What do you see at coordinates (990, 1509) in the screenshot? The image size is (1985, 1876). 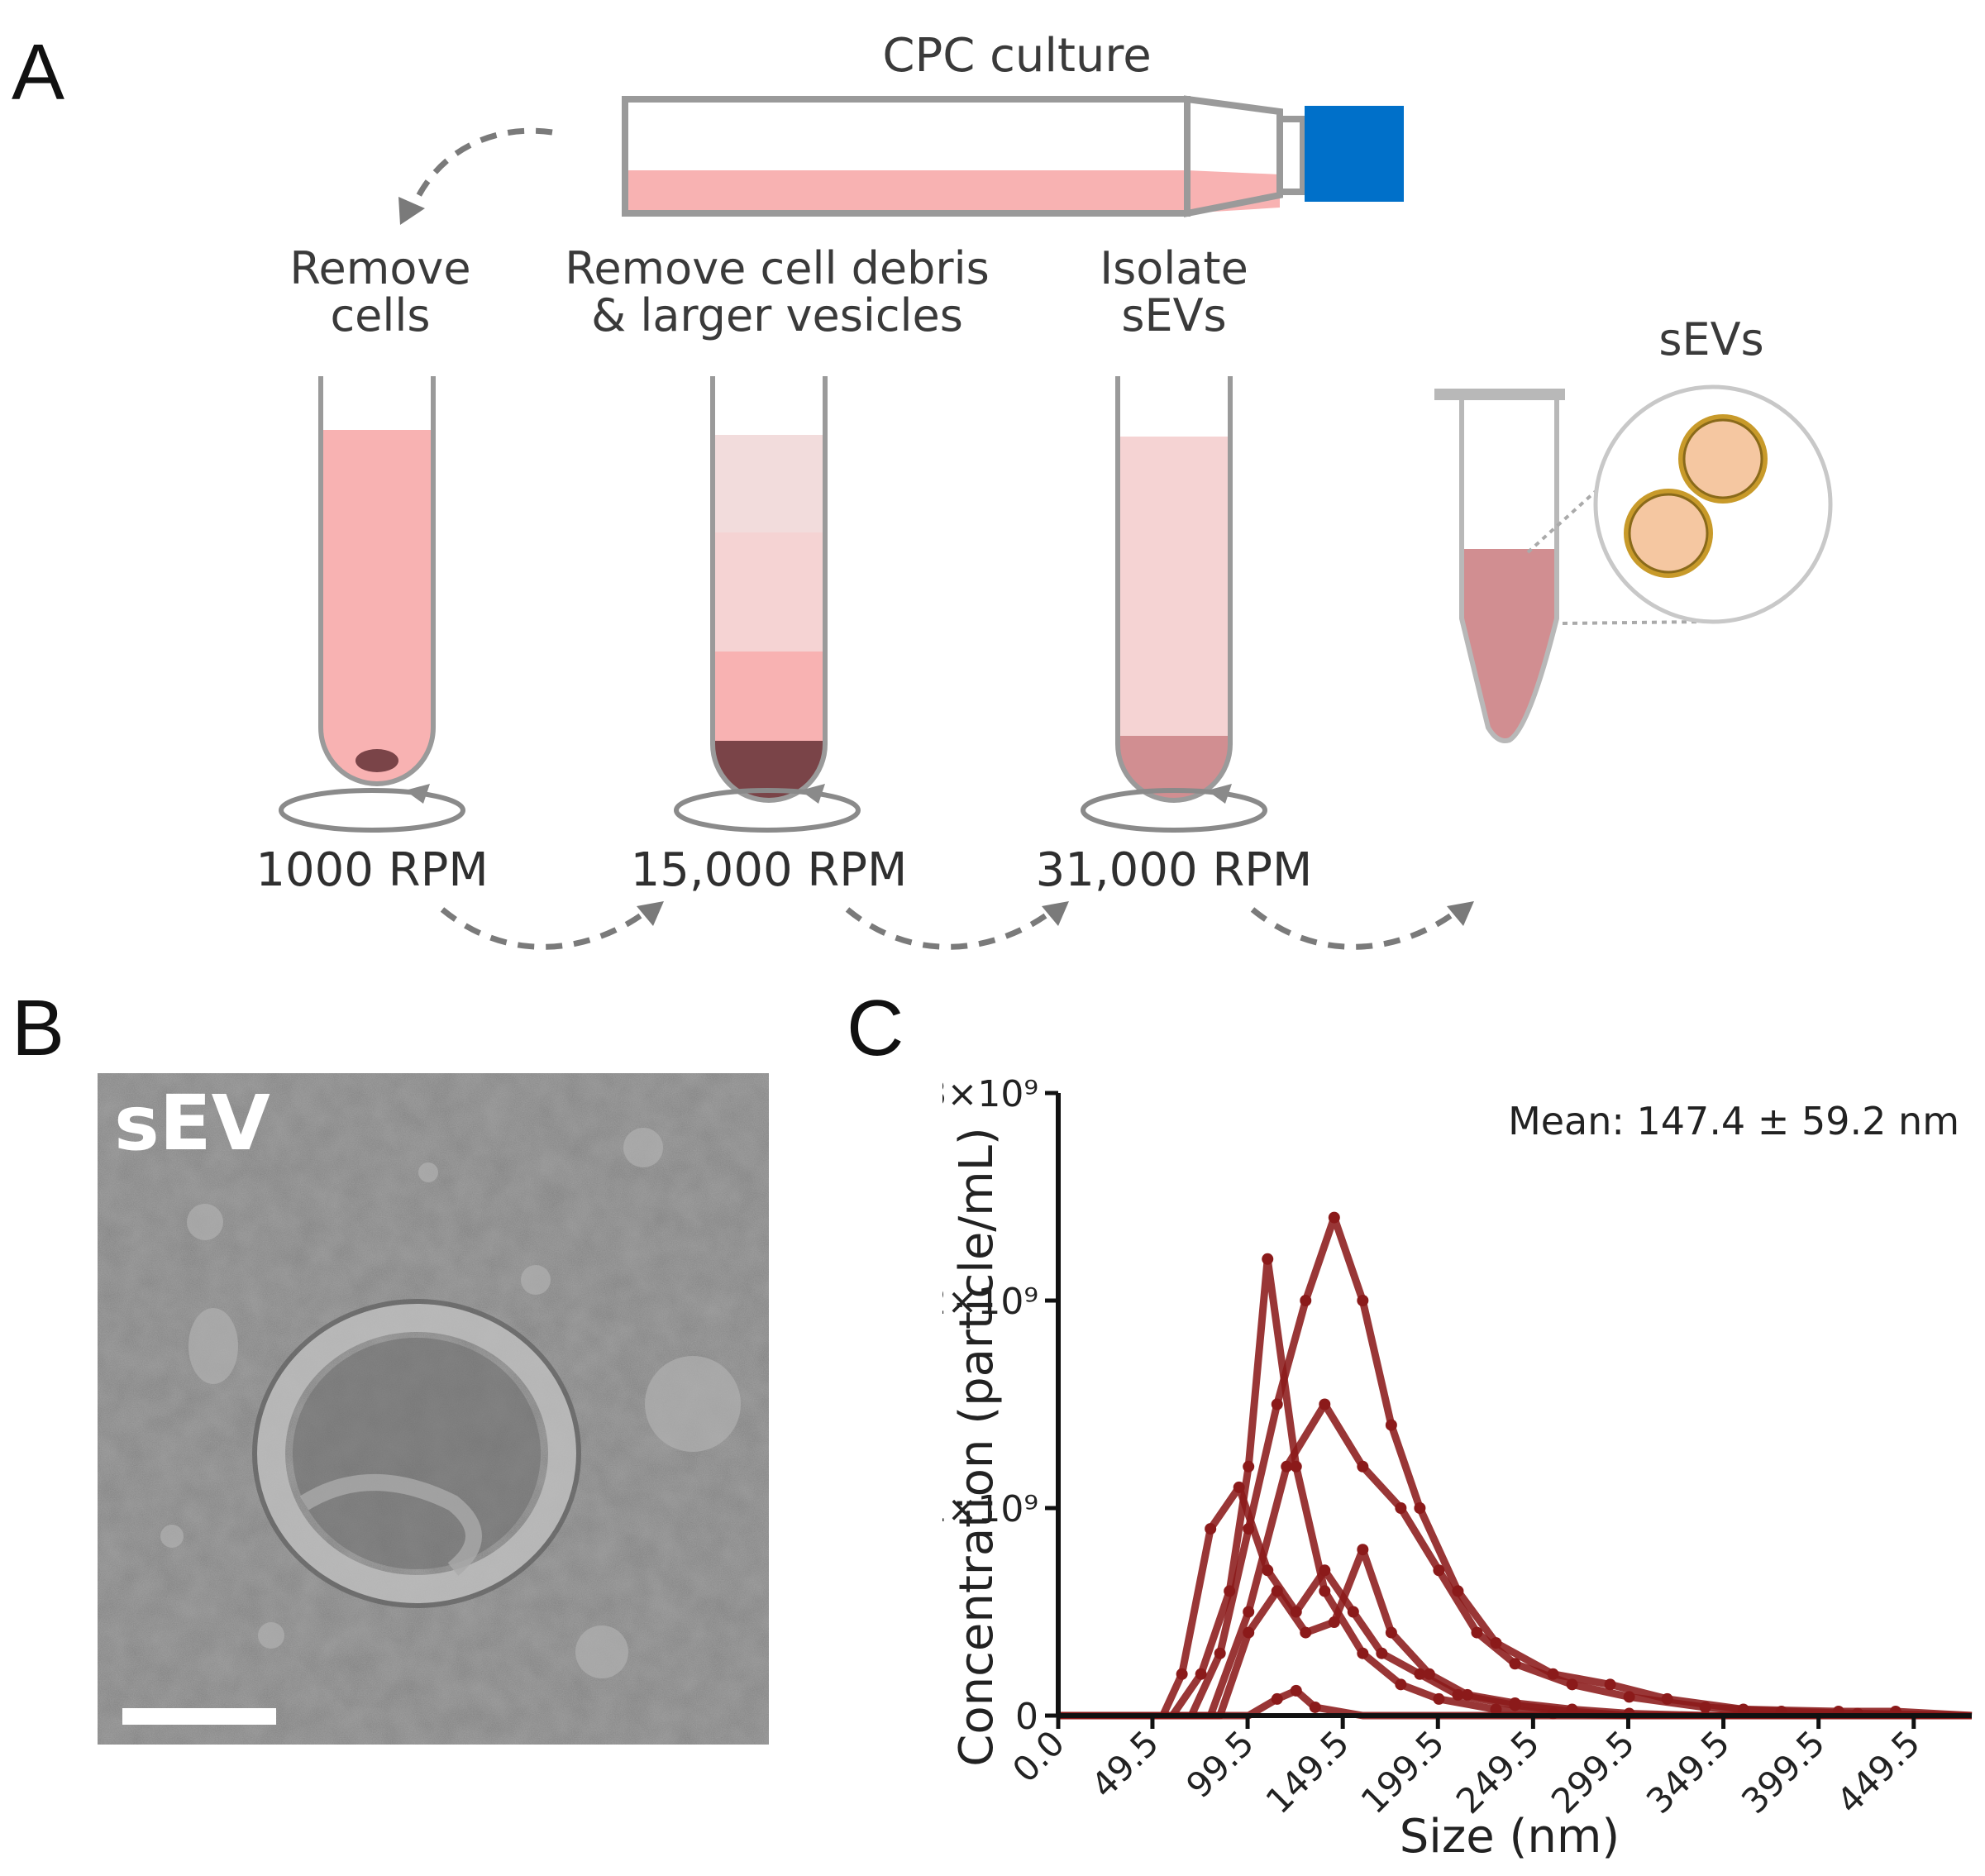 I see `y-tick-label: 1×10⁹` at bounding box center [990, 1509].